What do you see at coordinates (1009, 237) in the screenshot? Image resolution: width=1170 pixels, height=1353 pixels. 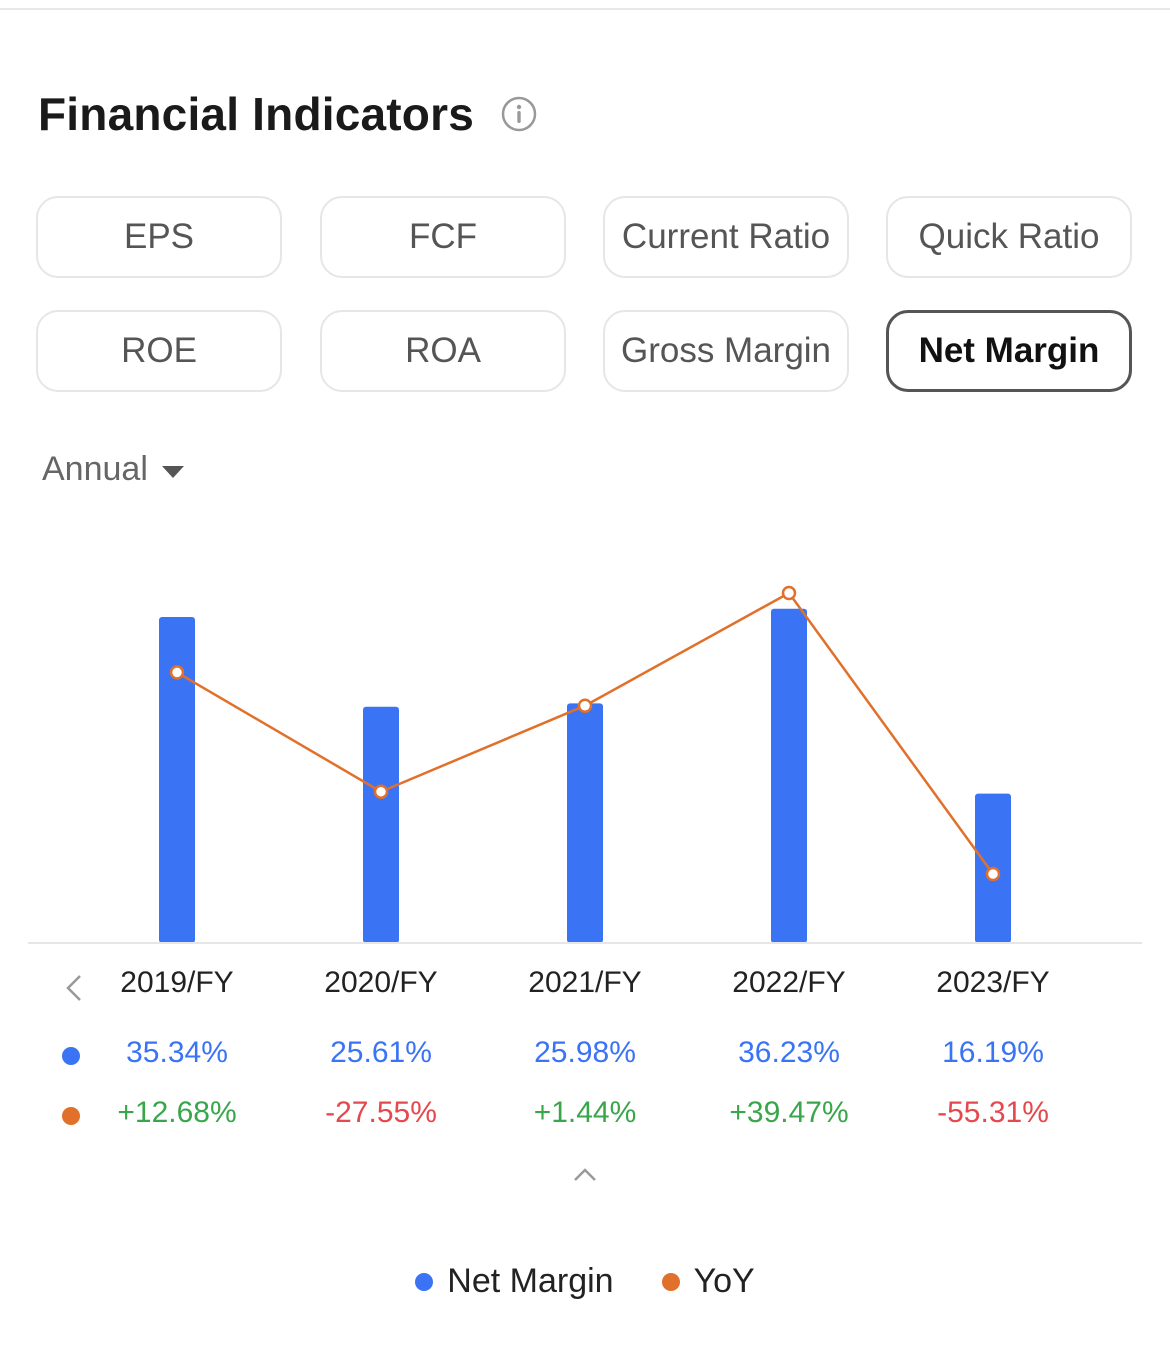 I see `tab-quick-ratio: Quick Ratio` at bounding box center [1009, 237].